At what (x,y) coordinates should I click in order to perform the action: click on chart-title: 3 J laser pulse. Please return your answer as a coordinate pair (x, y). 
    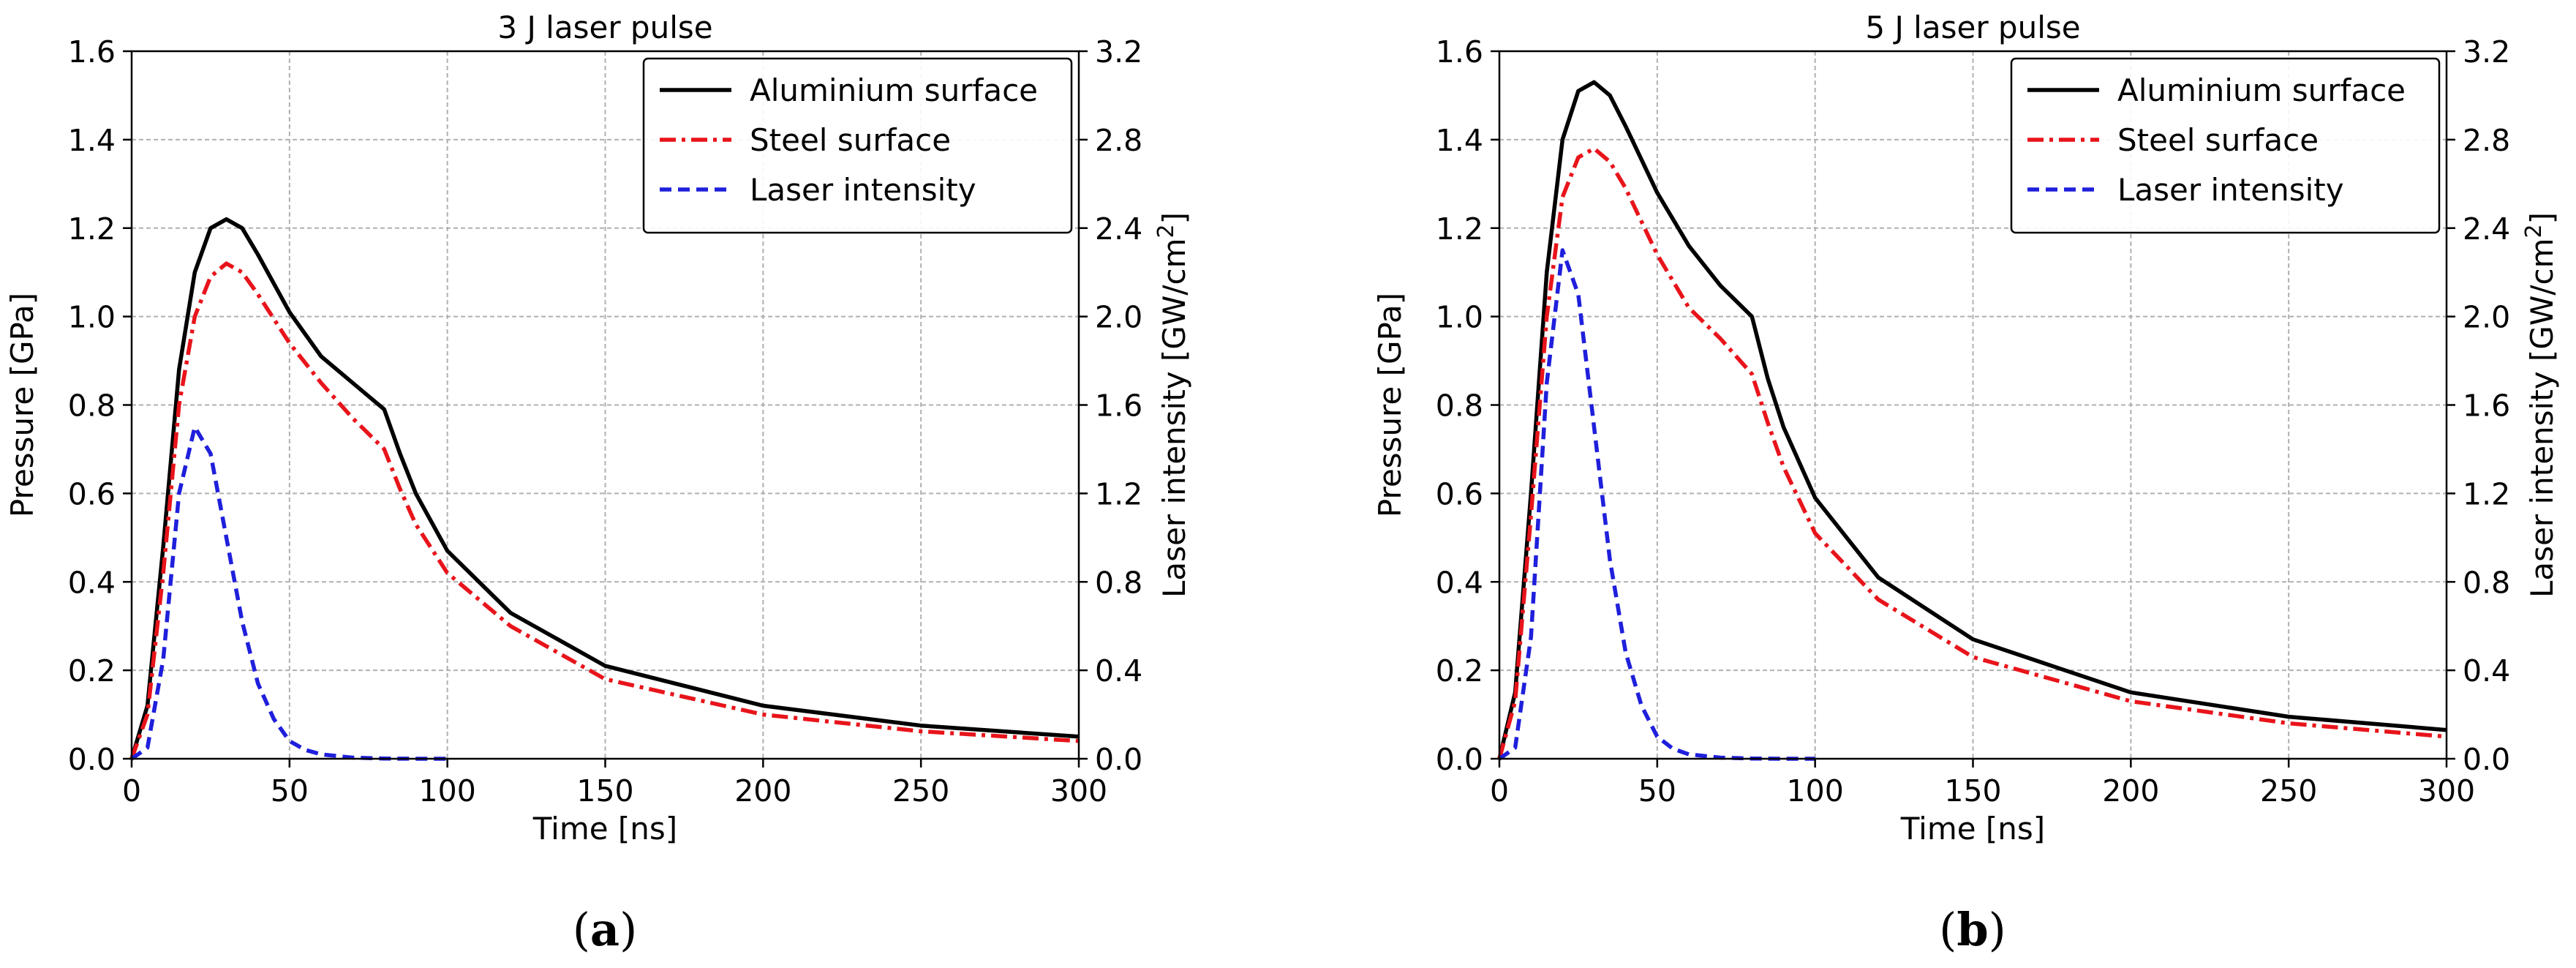
    Looking at the image, I should click on (604, 27).